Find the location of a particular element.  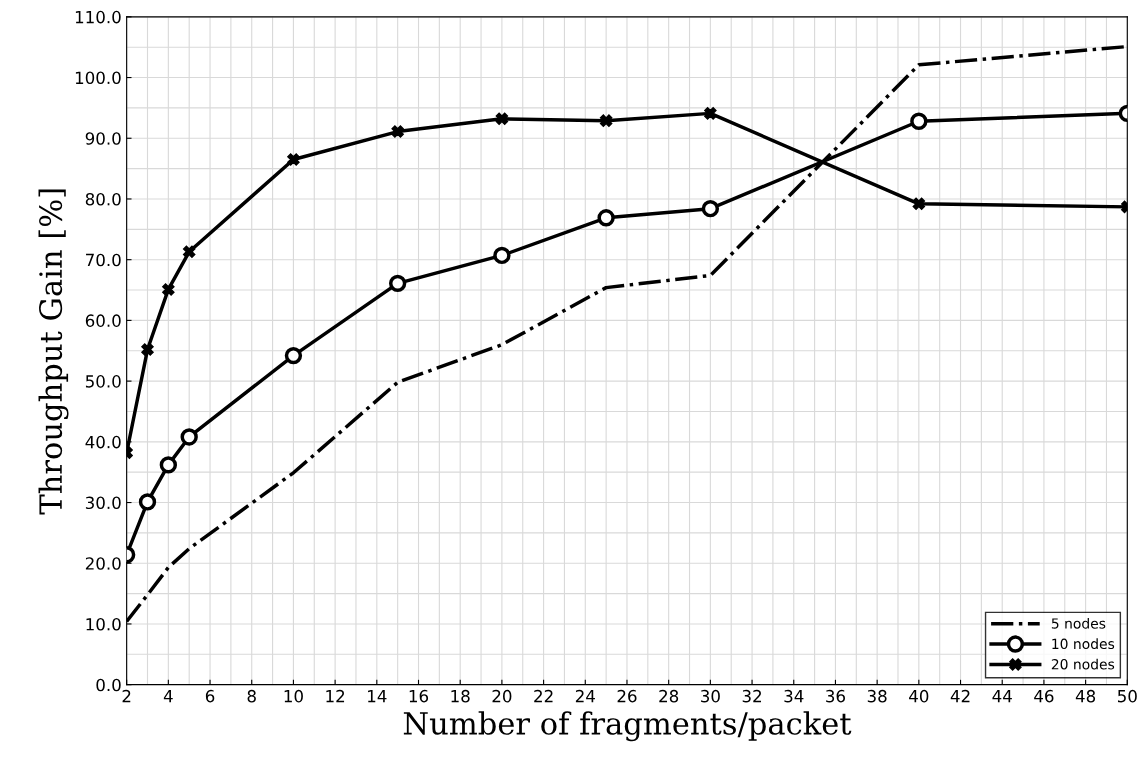

x-tick-label: 8 is located at coordinates (251, 696).